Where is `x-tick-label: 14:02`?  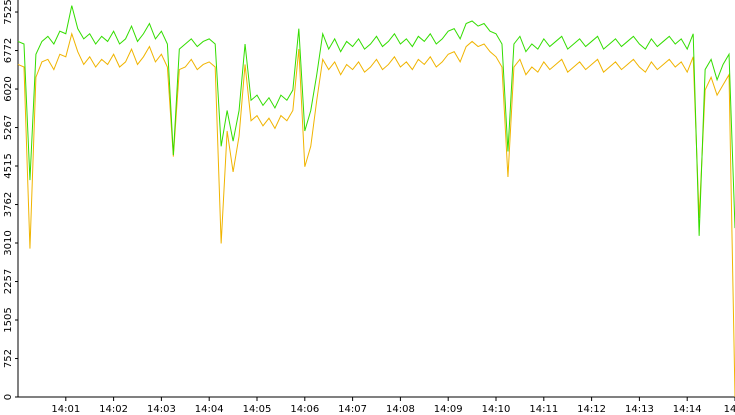 x-tick-label: 14:02 is located at coordinates (113, 409).